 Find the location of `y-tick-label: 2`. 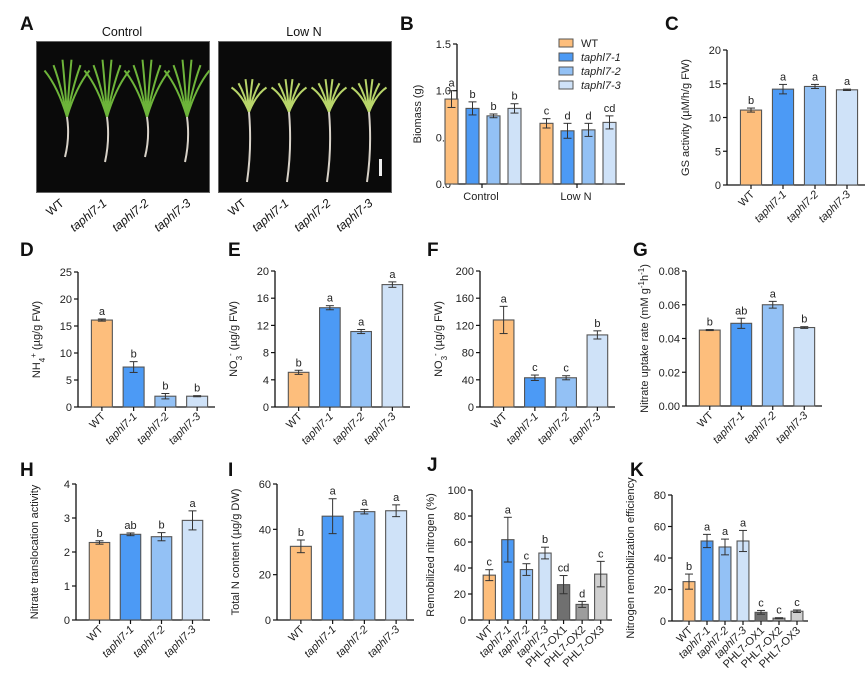

y-tick-label: 2 is located at coordinates (67, 553).